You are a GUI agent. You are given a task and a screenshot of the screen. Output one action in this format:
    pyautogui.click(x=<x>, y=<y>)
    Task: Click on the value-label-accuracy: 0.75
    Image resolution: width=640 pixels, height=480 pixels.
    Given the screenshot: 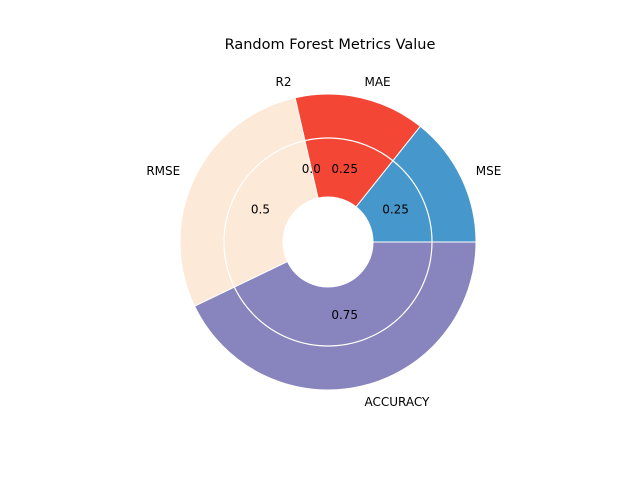 What is the action you would take?
    pyautogui.click(x=344, y=315)
    